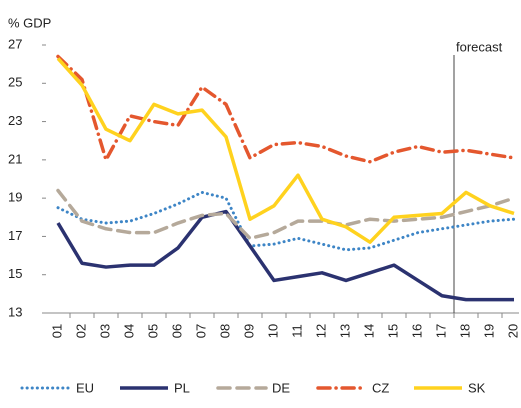 The width and height of the screenshot is (521, 408). Describe the element at coordinates (56, 331) in the screenshot. I see `x-tick-label: 01` at that location.